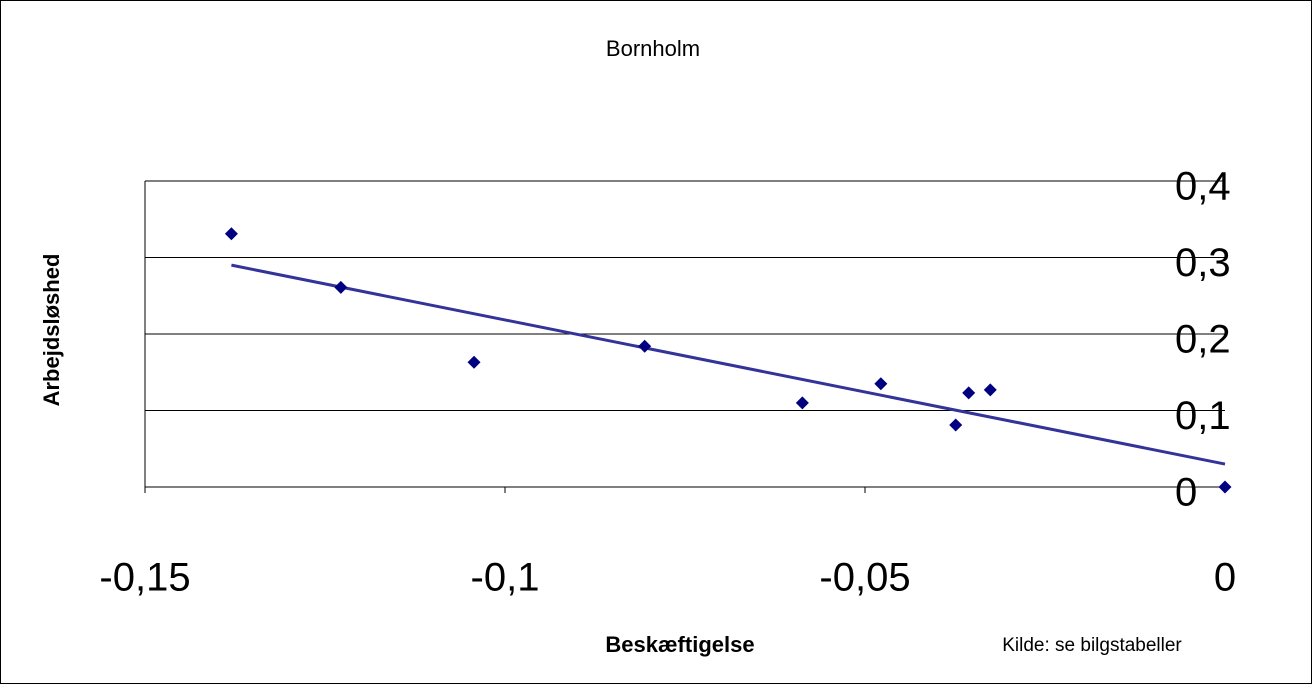 The height and width of the screenshot is (685, 1313). Describe the element at coordinates (1203, 340) in the screenshot. I see `y-tick-label: 0,2` at that location.